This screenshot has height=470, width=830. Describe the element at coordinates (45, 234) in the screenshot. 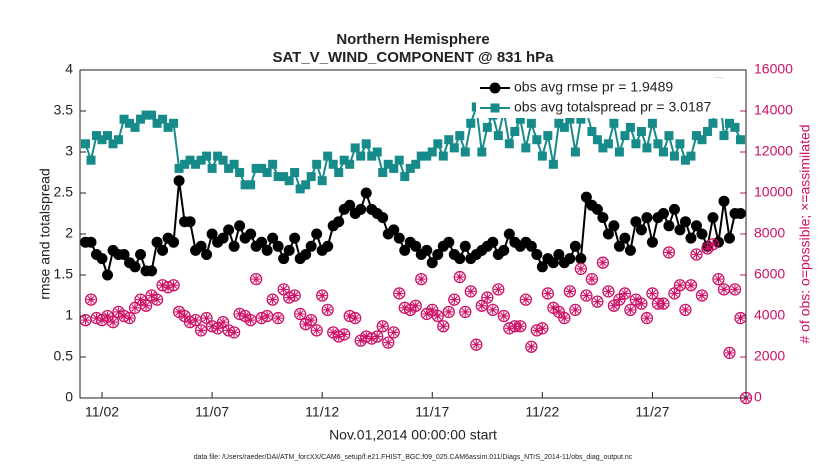

I see `y-axis-label: rmse and totalspread` at that location.